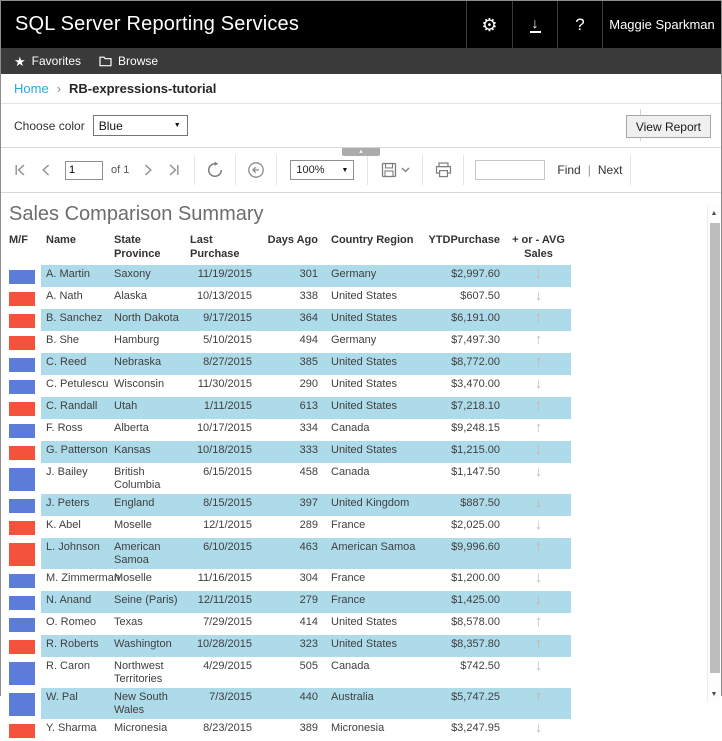 The width and height of the screenshot is (722, 741). What do you see at coordinates (463, 276) in the screenshot?
I see `cell-ytd-purchase: $2,997.60` at bounding box center [463, 276].